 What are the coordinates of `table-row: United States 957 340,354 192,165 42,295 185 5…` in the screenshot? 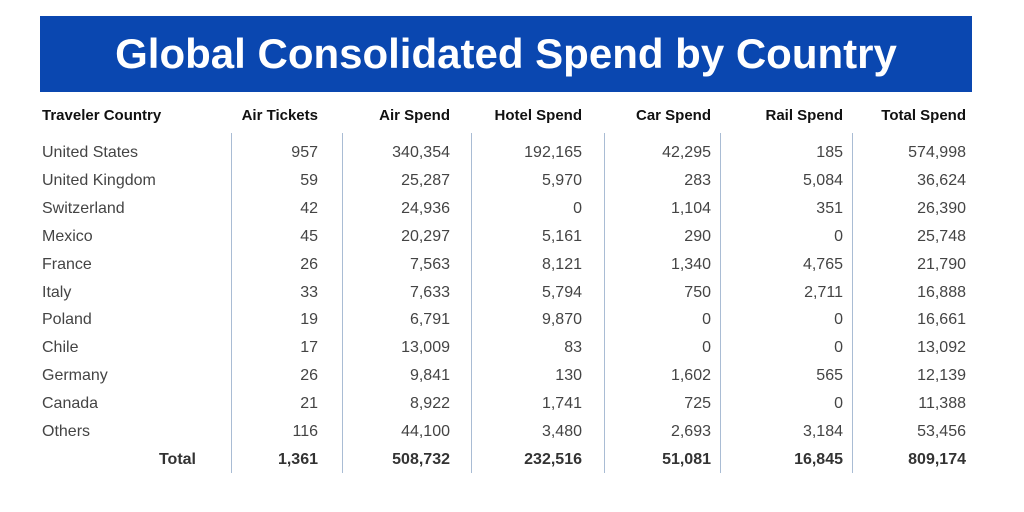 It's located at (512, 153).